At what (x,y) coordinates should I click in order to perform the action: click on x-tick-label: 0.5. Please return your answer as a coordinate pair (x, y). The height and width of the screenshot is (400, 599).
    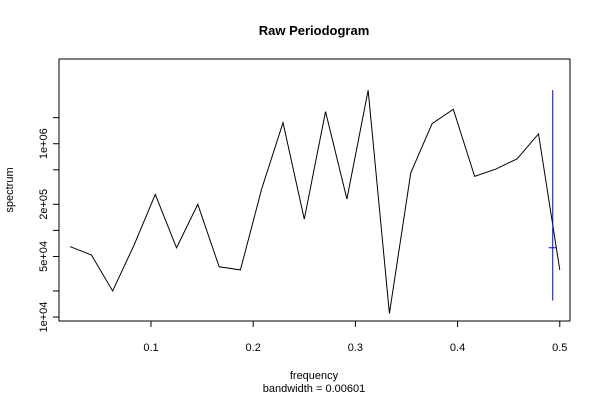
    Looking at the image, I should click on (559, 348).